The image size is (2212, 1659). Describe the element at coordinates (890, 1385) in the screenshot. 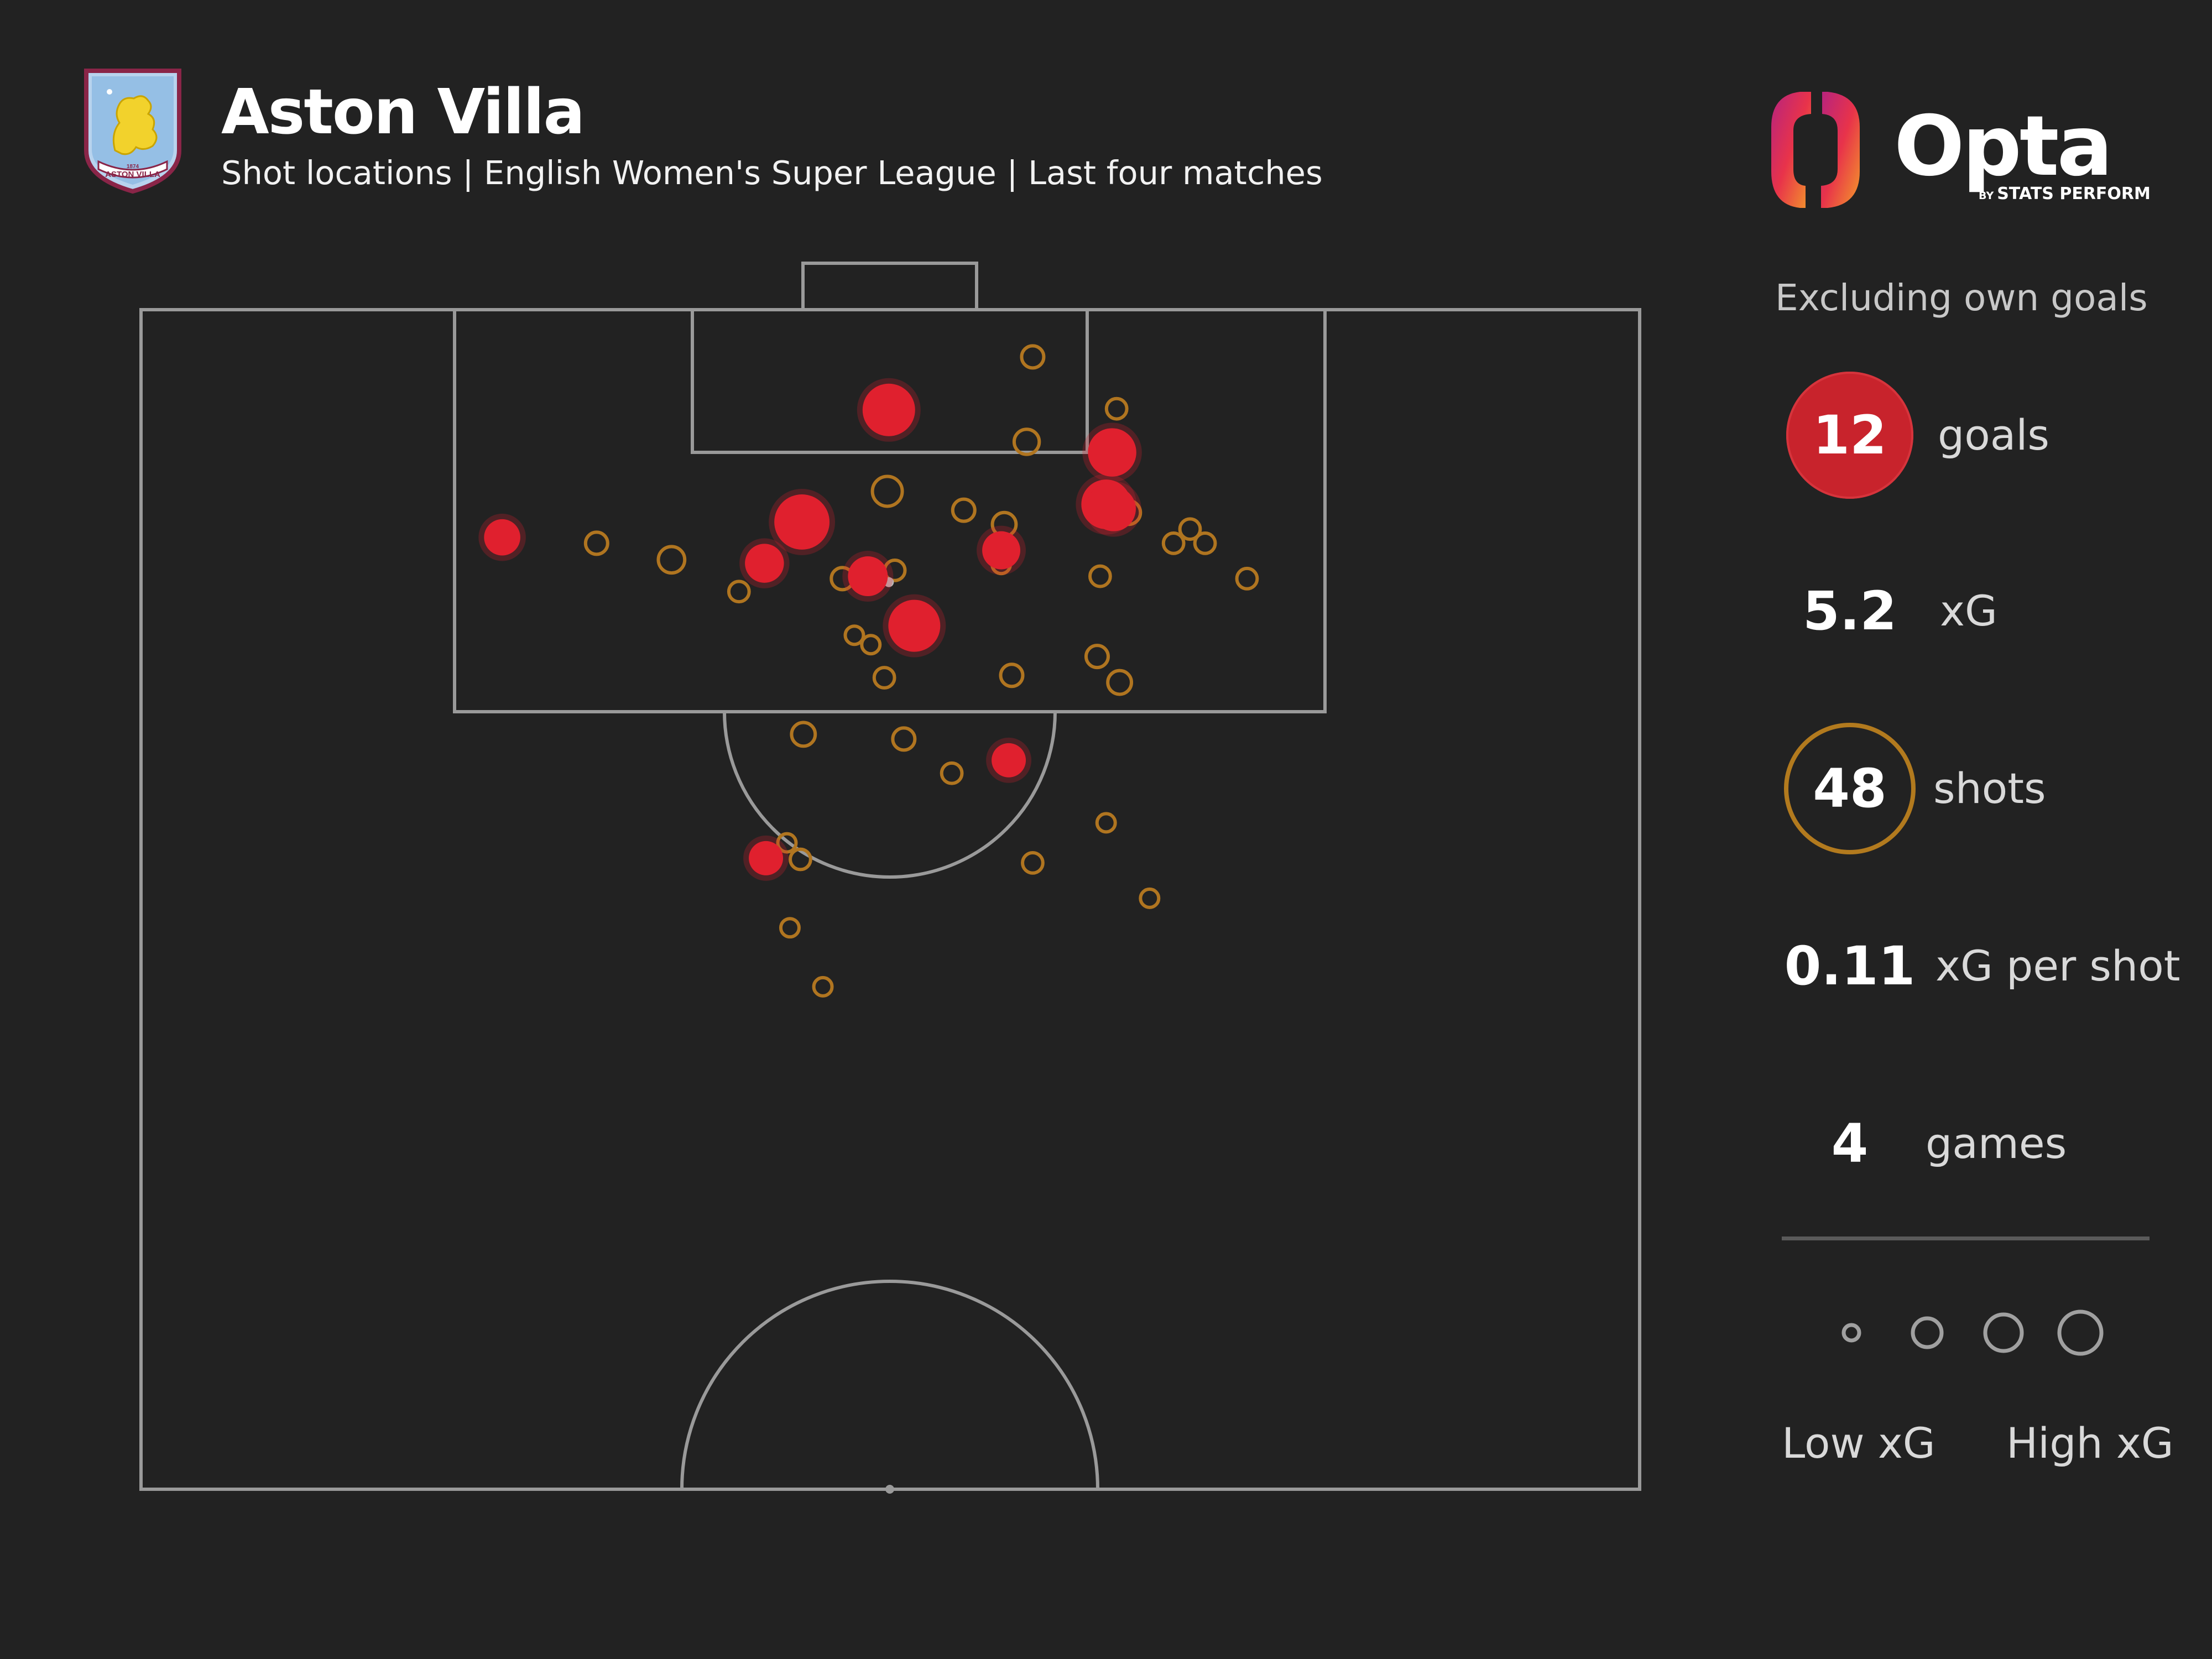

I see `centre-circle` at that location.